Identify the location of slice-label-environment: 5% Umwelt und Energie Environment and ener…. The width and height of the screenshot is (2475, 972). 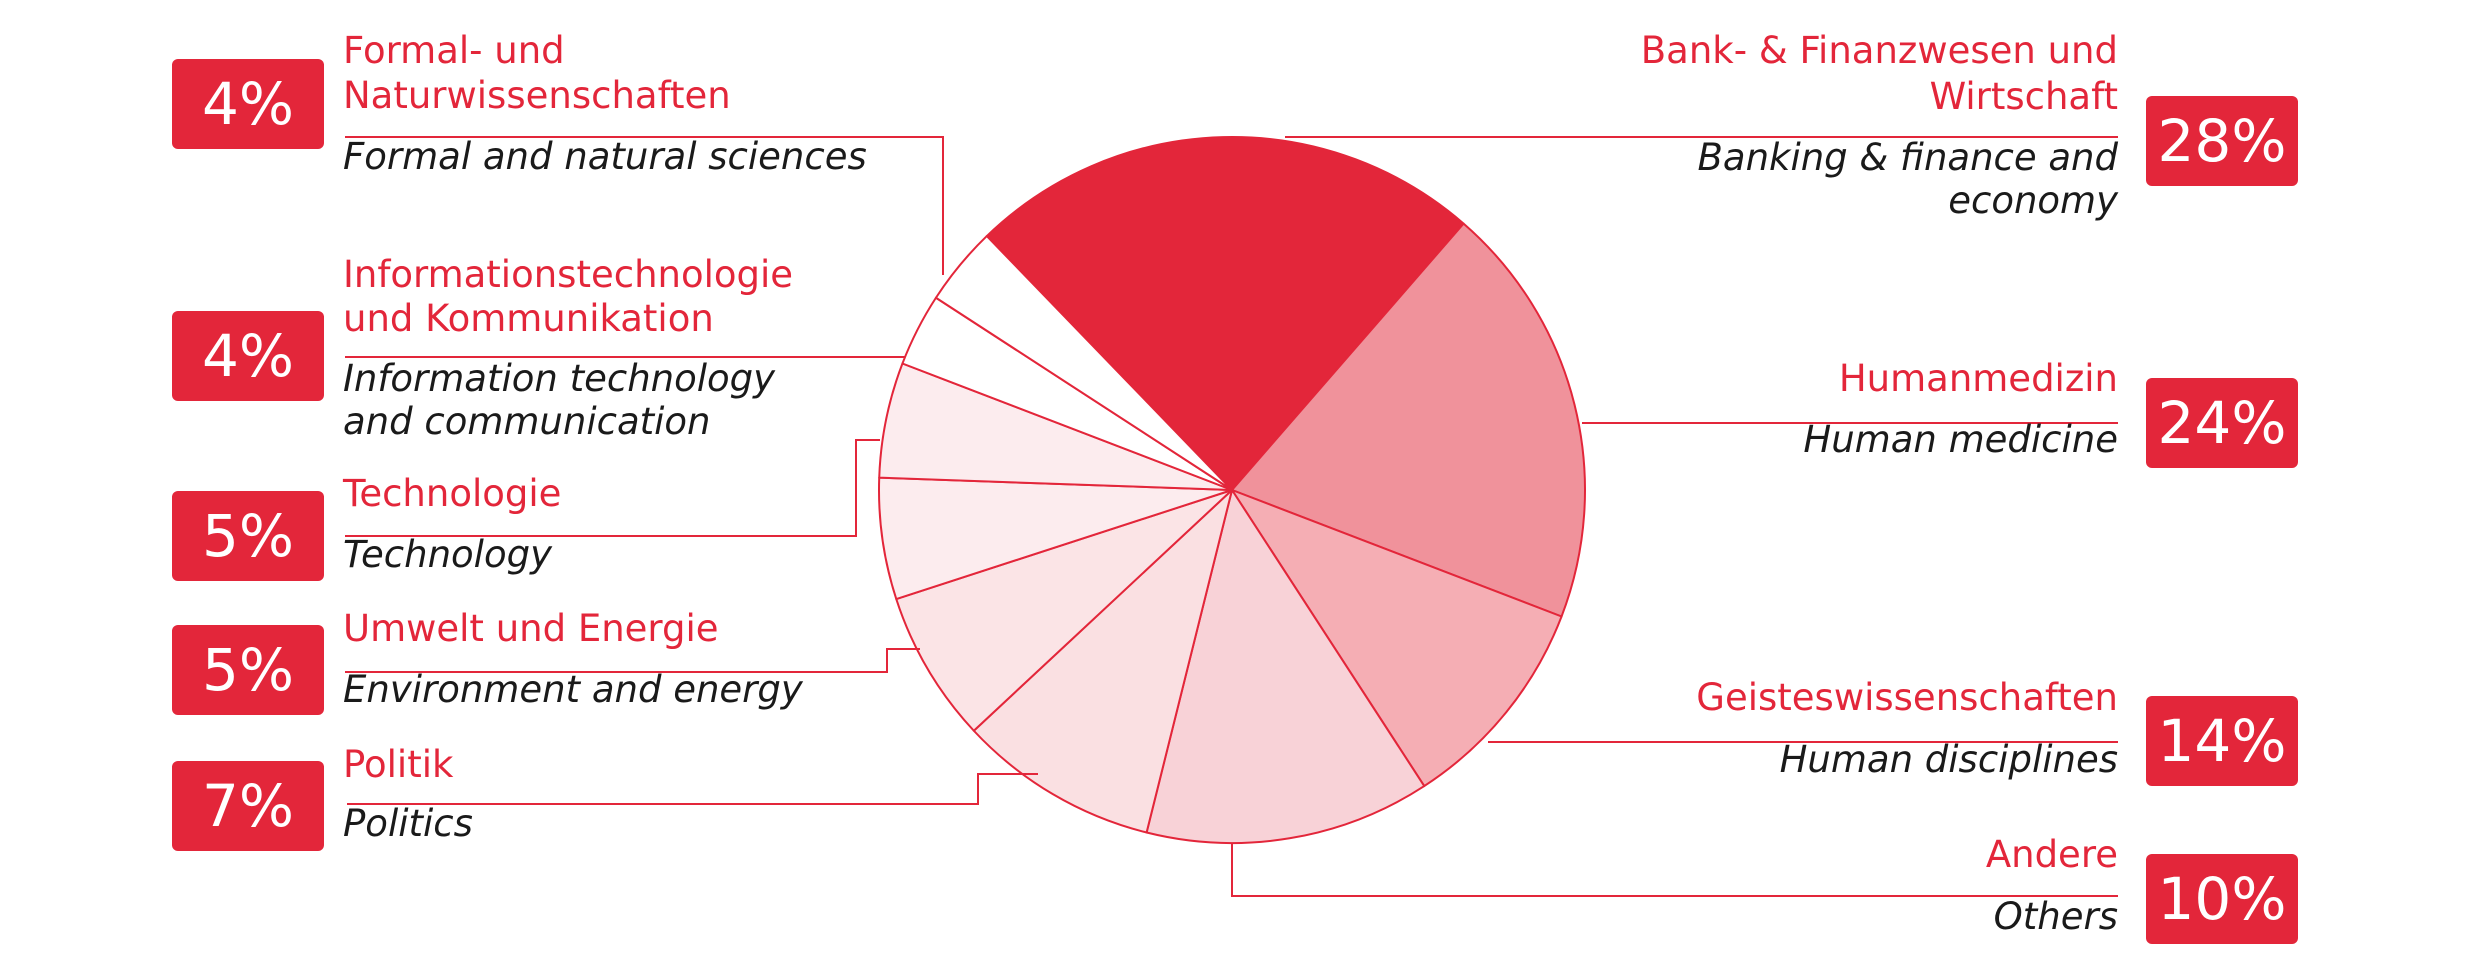
(488, 661).